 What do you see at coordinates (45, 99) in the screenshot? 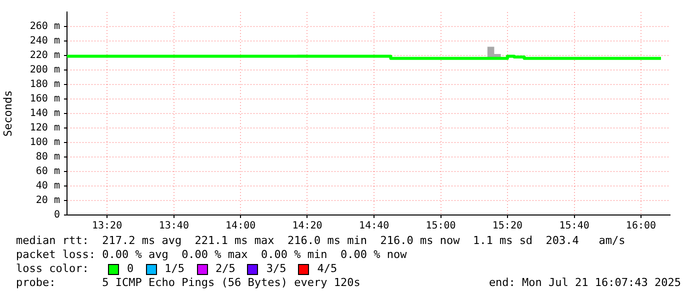
I see `y-tick-label: 160 m` at bounding box center [45, 99].